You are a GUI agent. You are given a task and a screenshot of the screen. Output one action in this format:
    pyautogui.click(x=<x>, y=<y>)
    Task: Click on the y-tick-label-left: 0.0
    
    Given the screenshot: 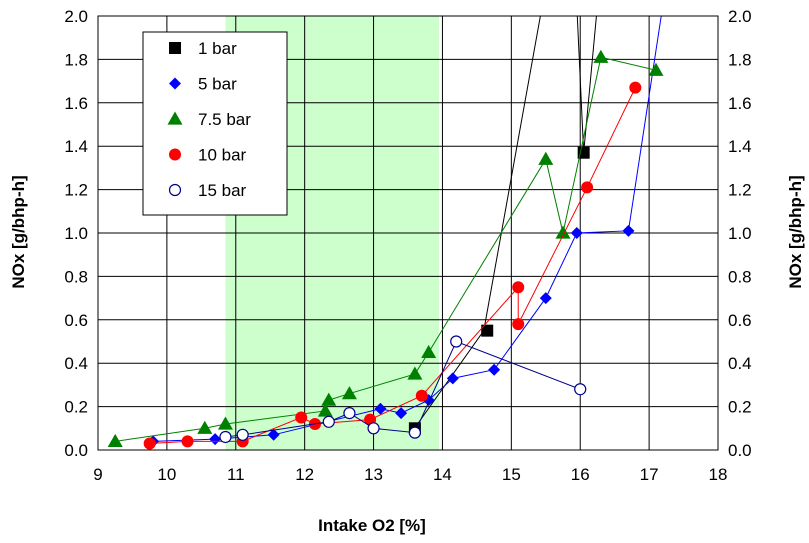 What is the action you would take?
    pyautogui.click(x=76, y=450)
    